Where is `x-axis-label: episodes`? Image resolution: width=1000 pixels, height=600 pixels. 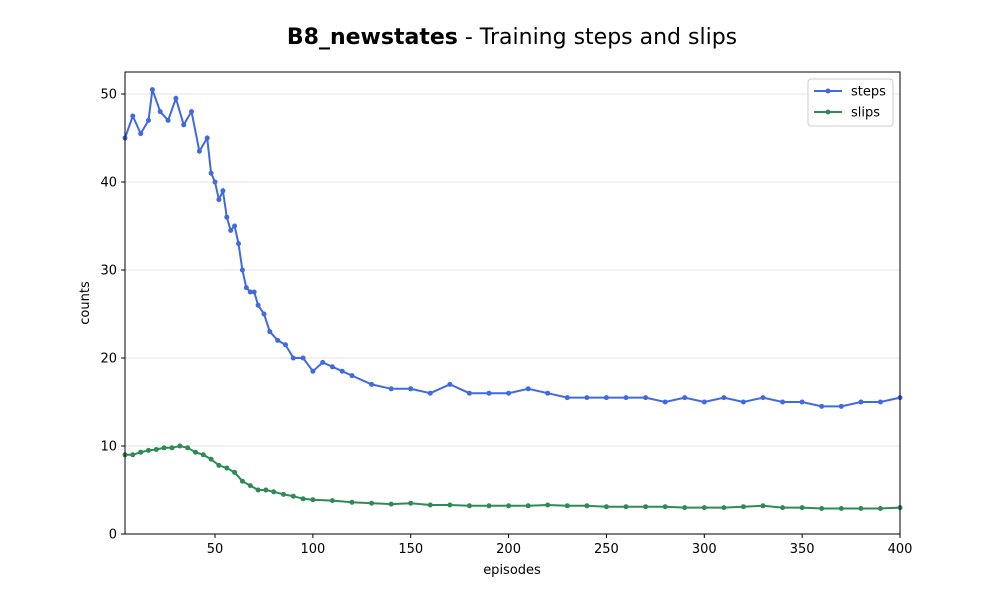 x-axis-label: episodes is located at coordinates (512, 570).